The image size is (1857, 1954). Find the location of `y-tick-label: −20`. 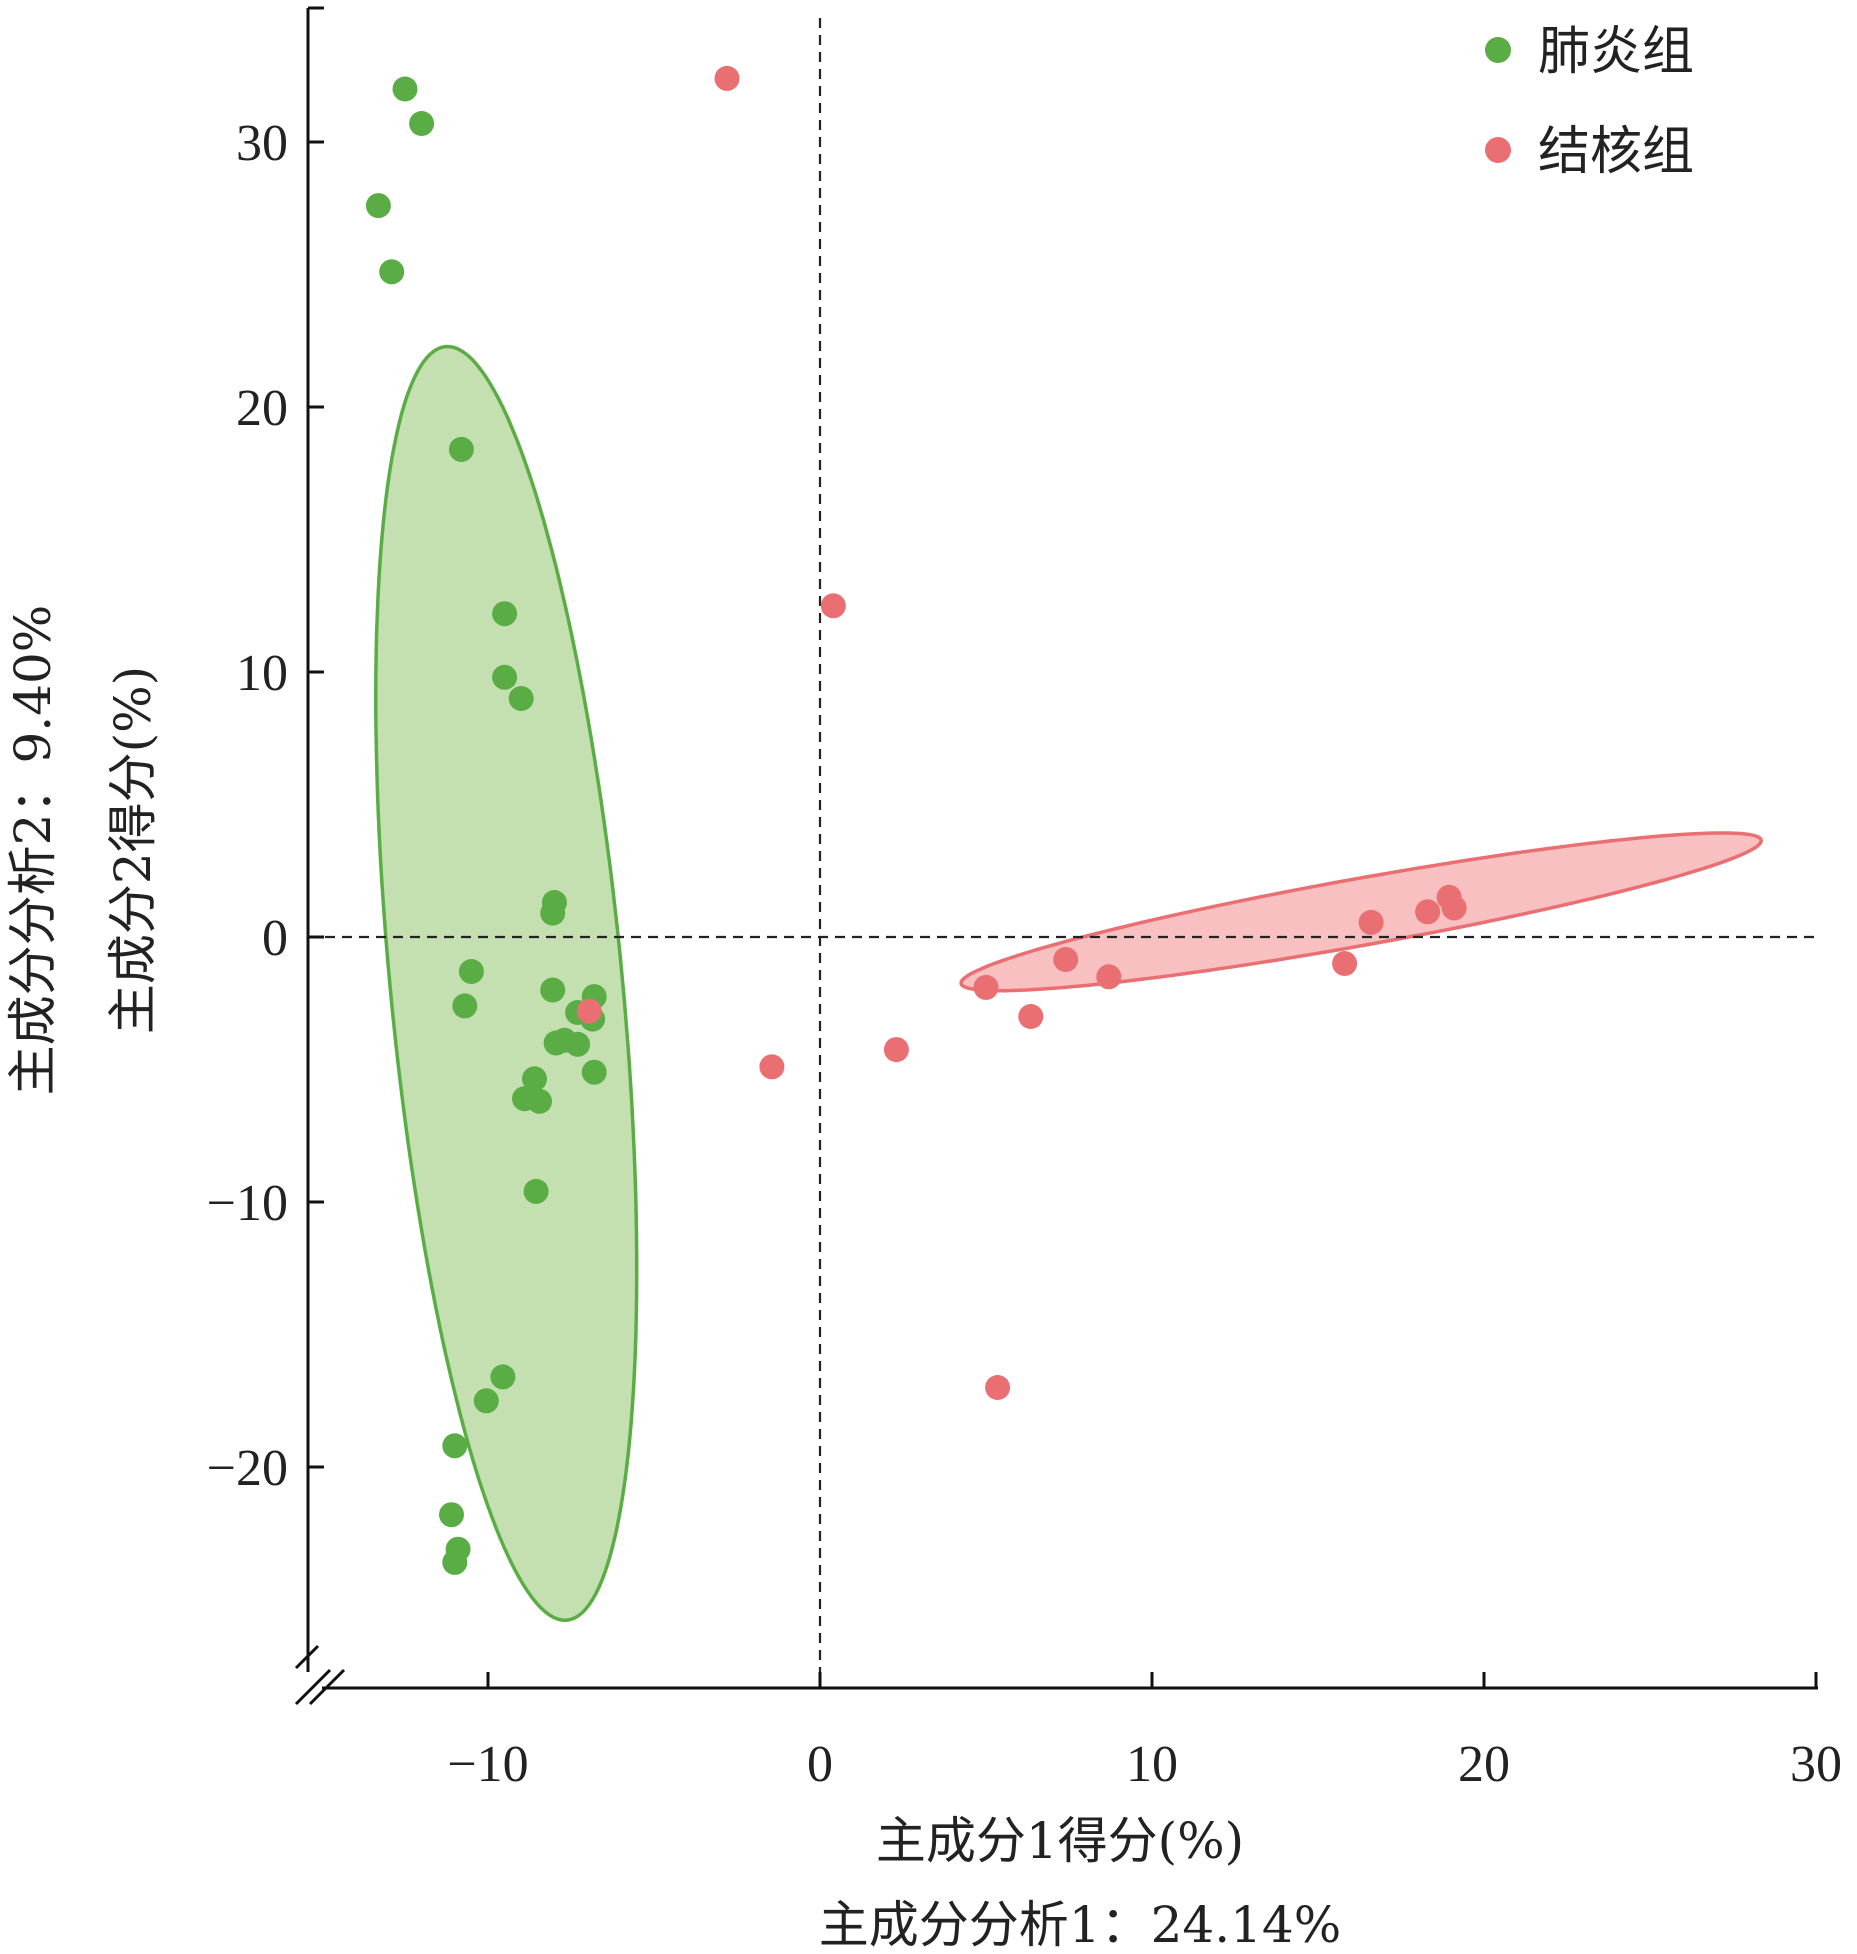

y-tick-label: −20 is located at coordinates (247, 1468).